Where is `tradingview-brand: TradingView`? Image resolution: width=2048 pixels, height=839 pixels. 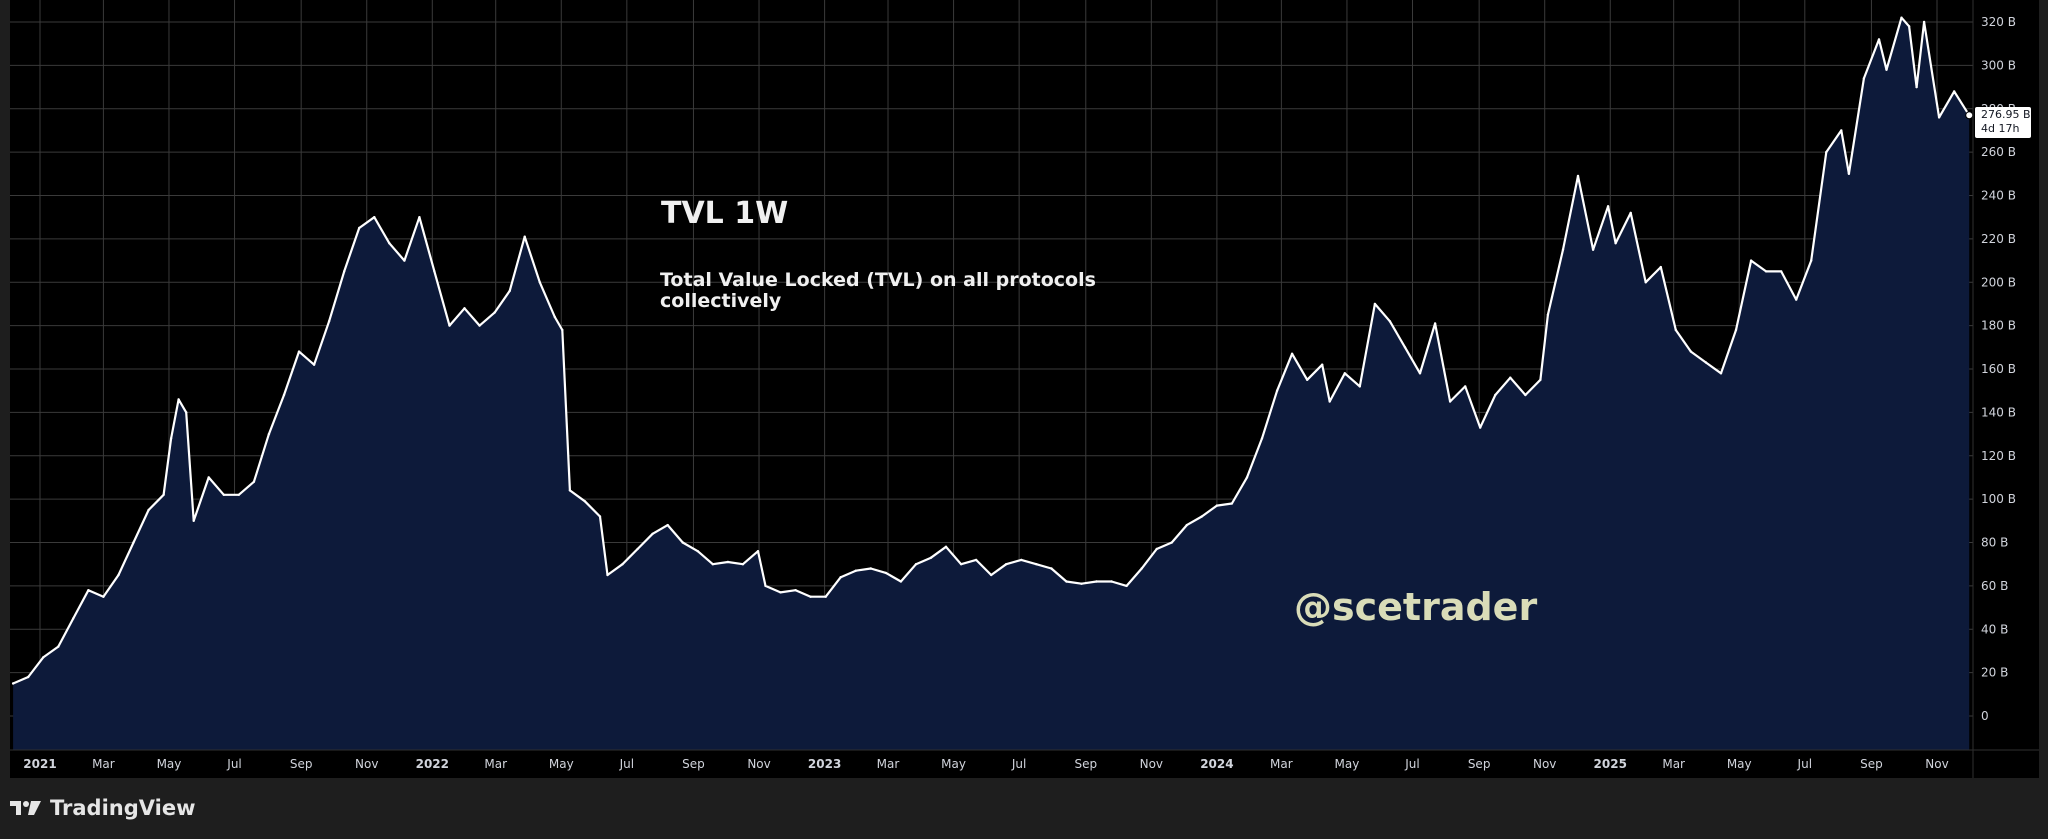
tradingview-brand: TradingView is located at coordinates (102, 808).